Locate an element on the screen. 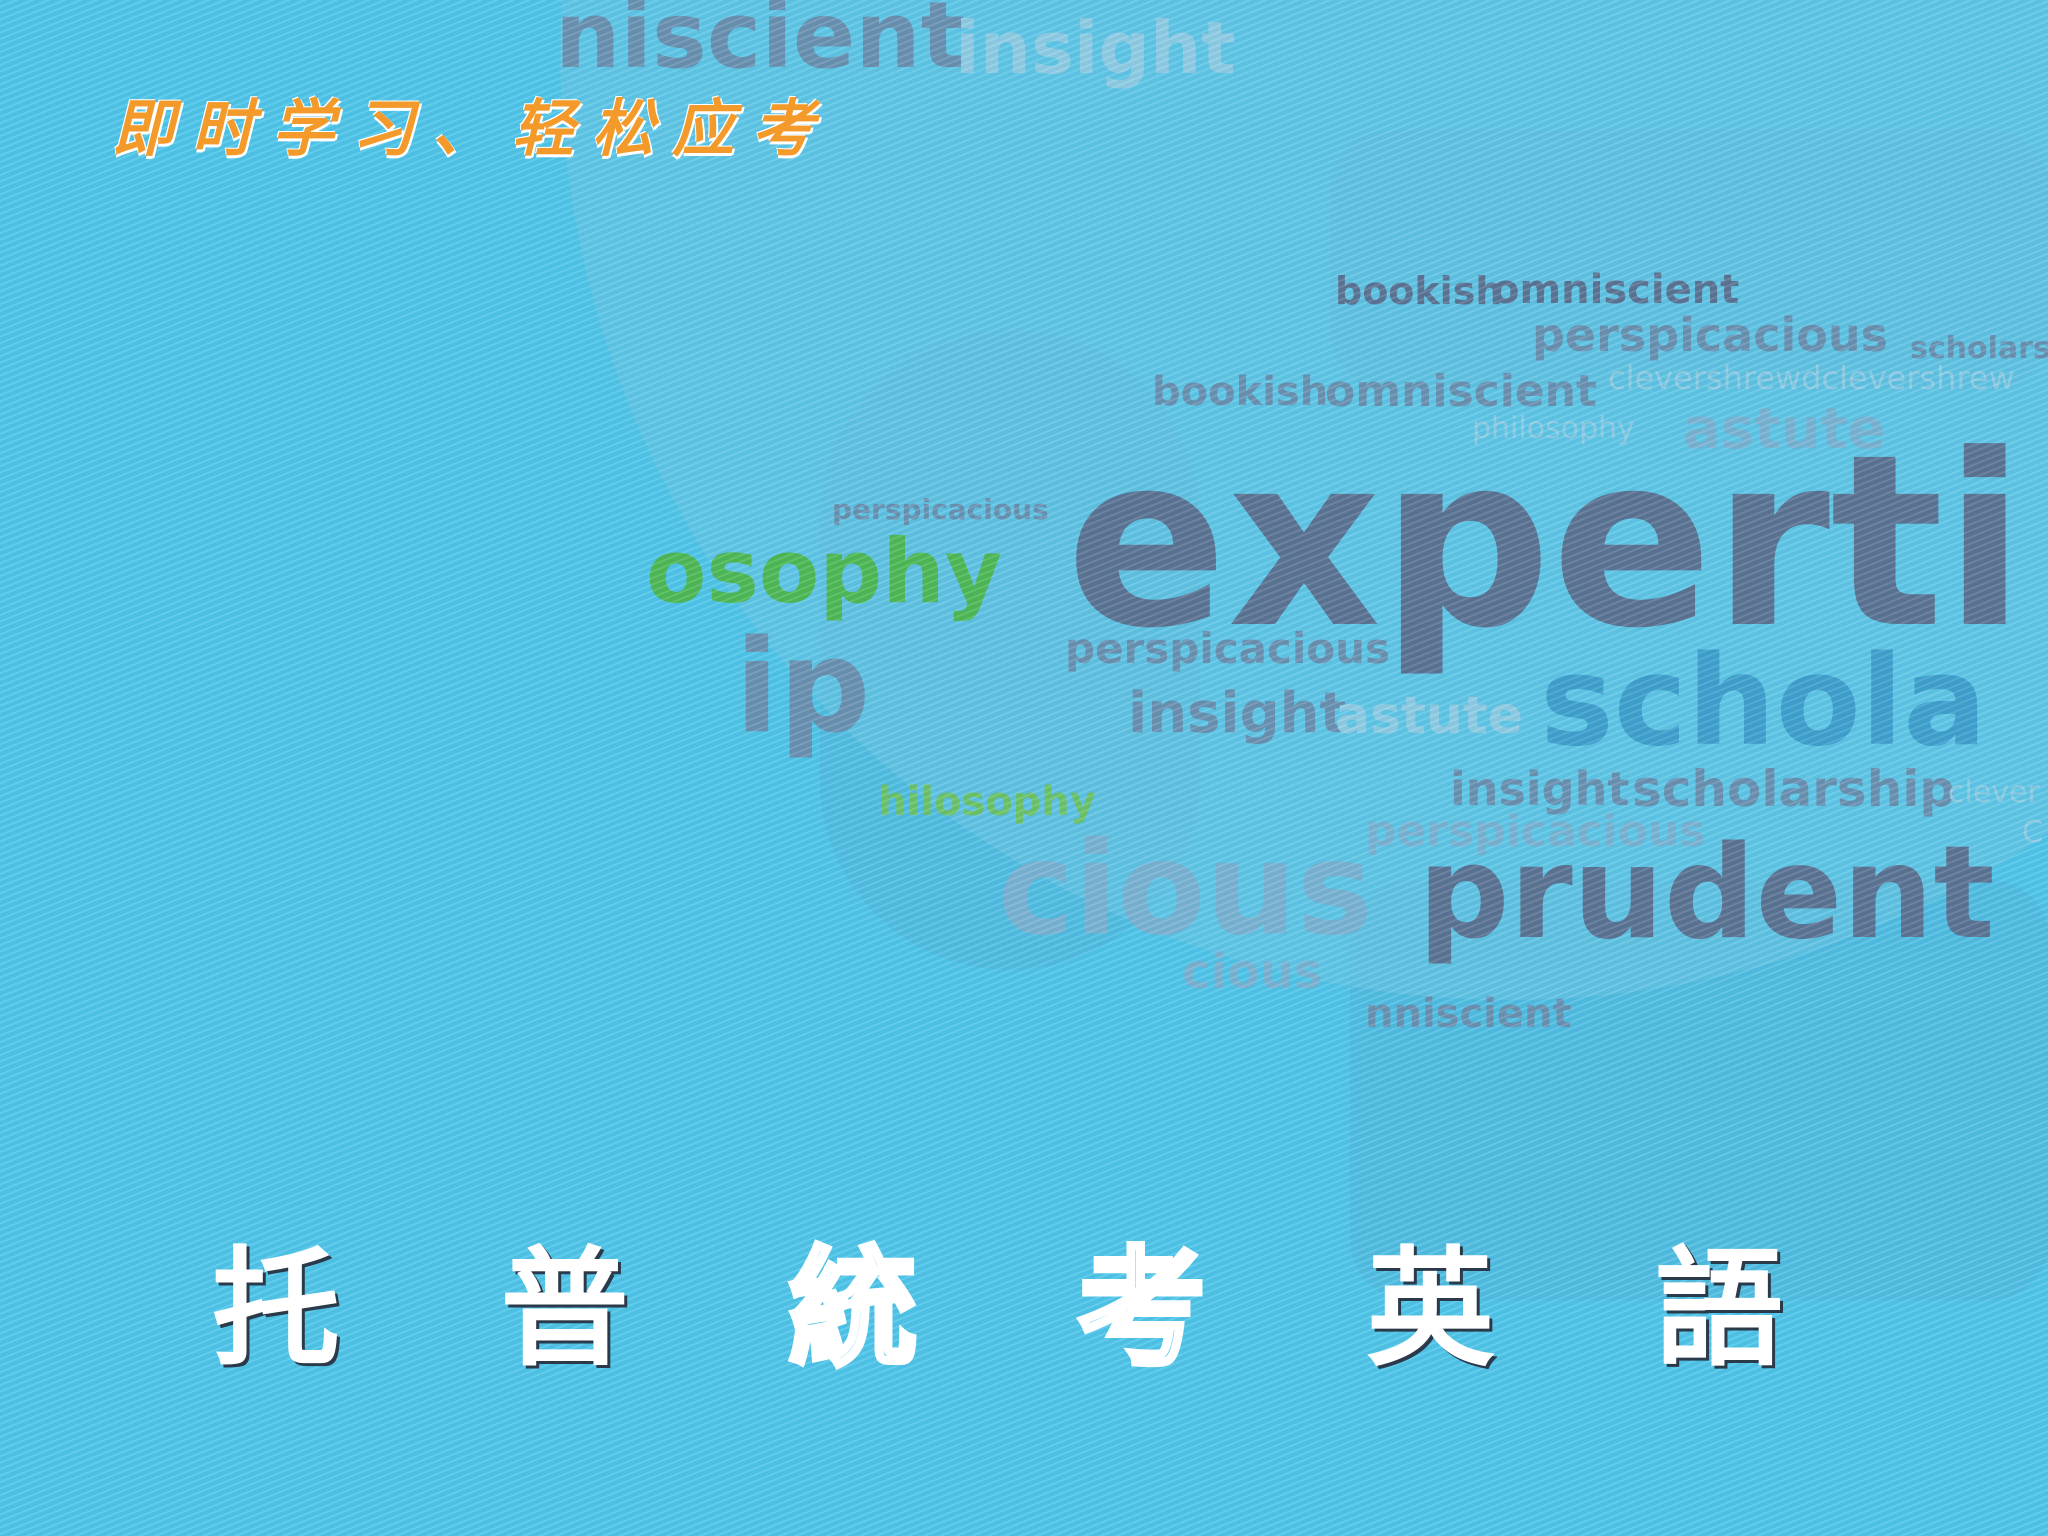  cloud-word: philosophy is located at coordinates (1553, 428).